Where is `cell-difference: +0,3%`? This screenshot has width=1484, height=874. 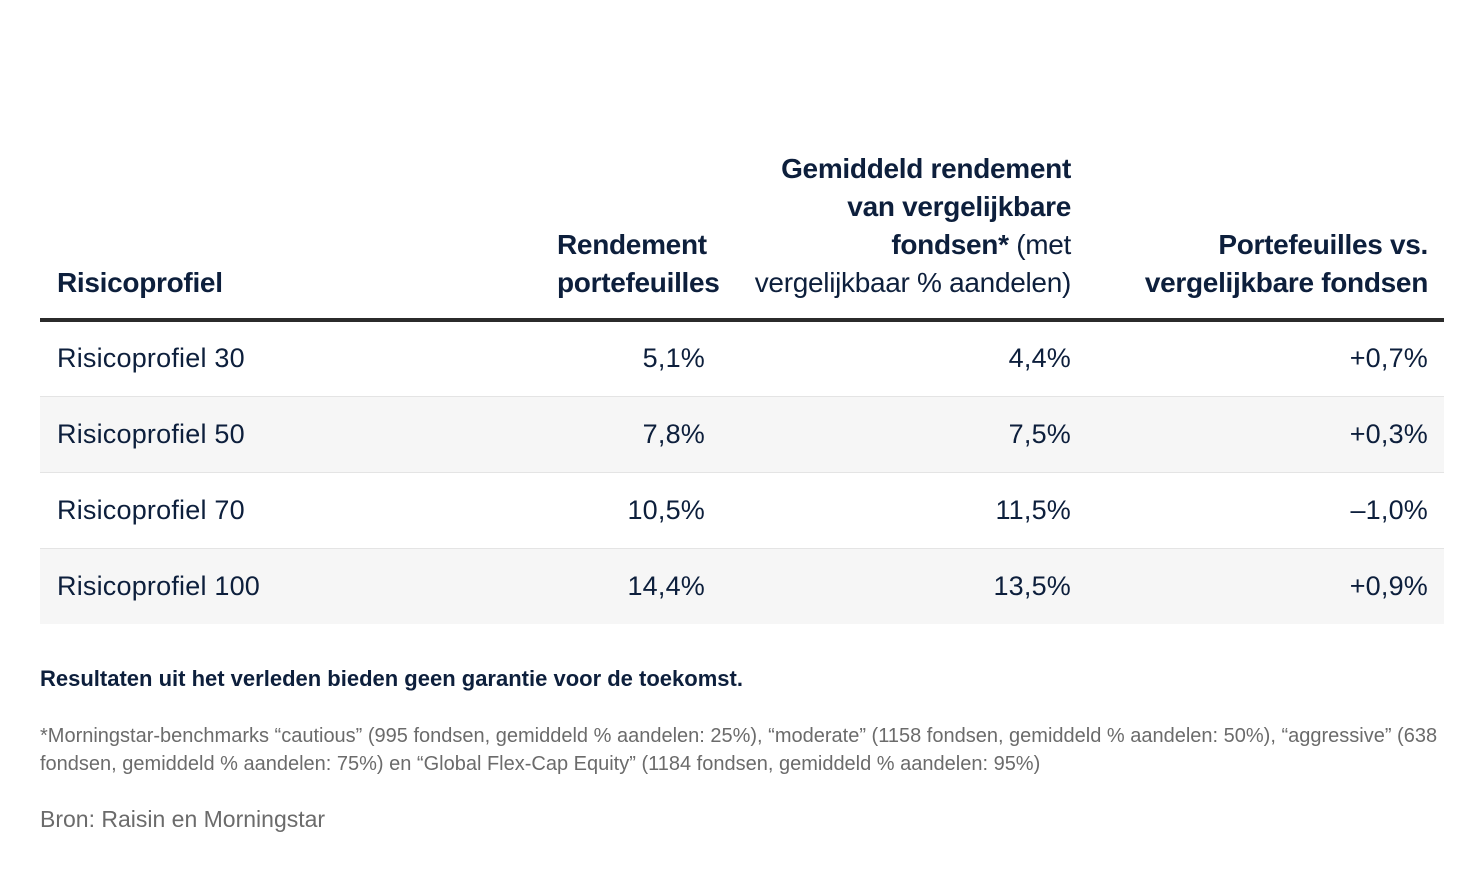 cell-difference: +0,3% is located at coordinates (1265, 434).